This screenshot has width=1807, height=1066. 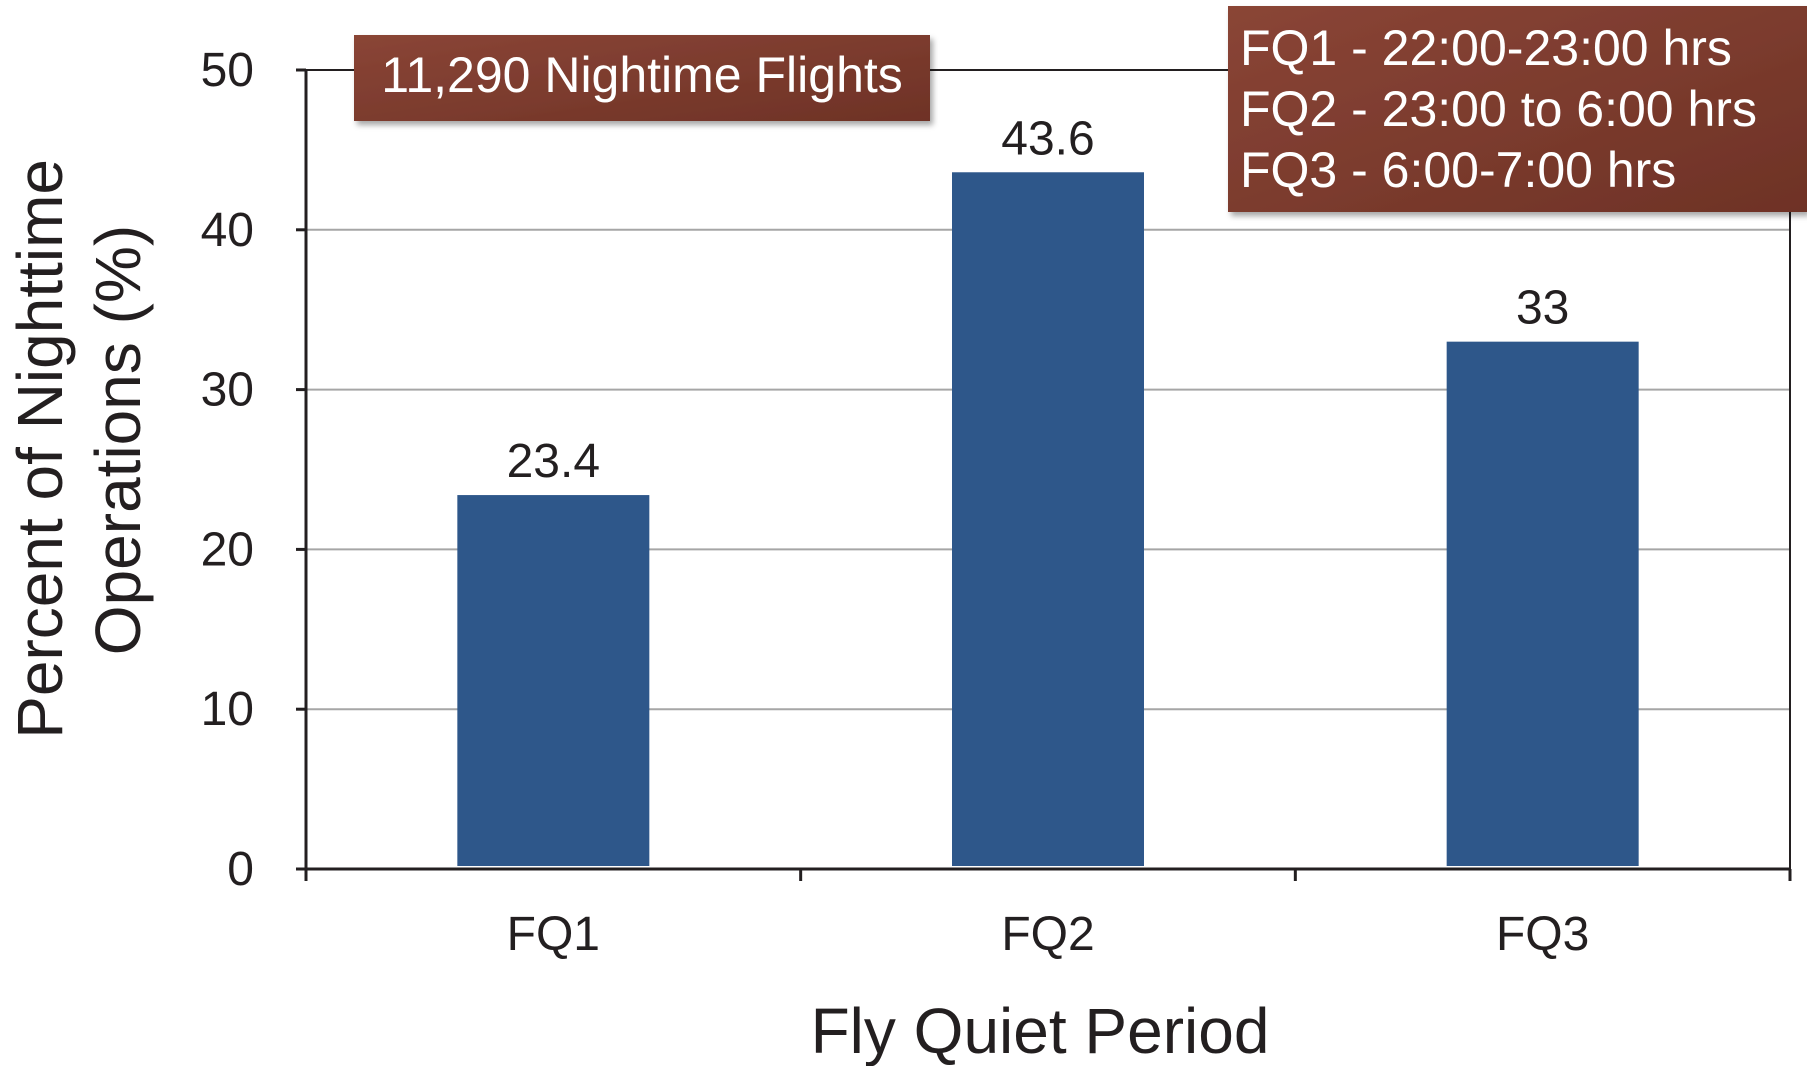 I want to click on x-axis-title: Fly Quiet Period, so click(x=1040, y=1030).